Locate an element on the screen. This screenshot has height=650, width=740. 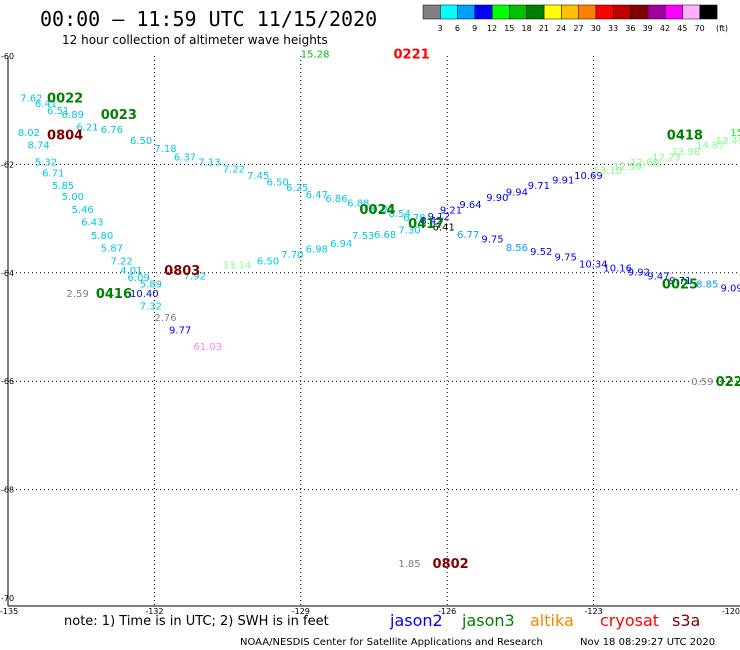
wave-height-label: 8.74 is located at coordinates (39, 145).